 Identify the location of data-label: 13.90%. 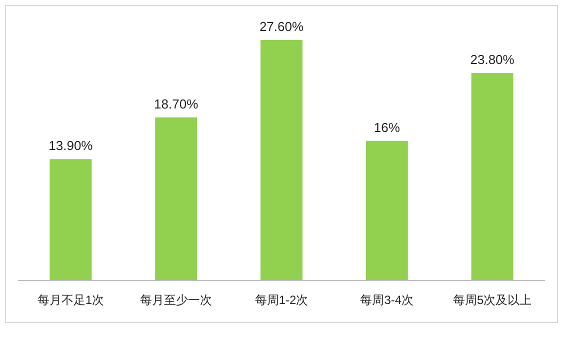
(71, 146).